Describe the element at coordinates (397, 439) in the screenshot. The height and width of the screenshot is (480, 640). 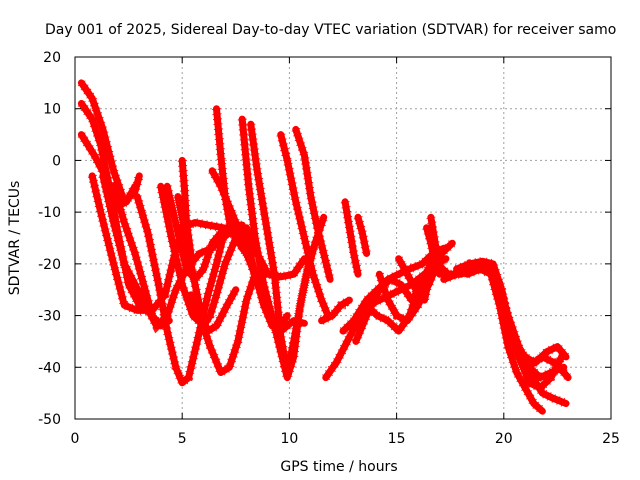
I see `x-tick-label: 15` at that location.